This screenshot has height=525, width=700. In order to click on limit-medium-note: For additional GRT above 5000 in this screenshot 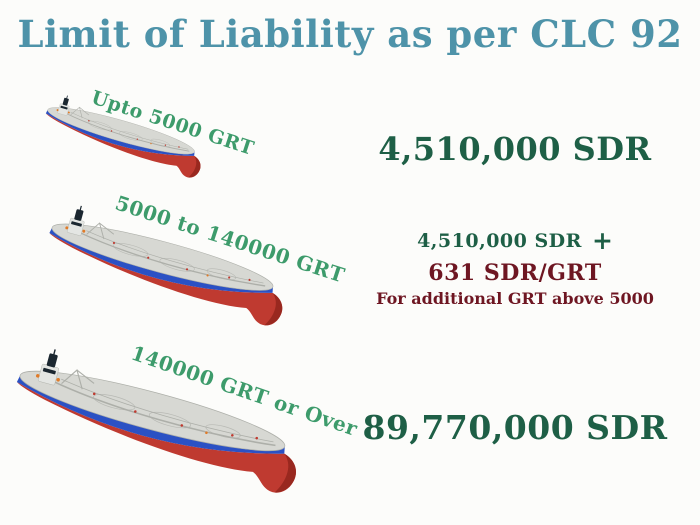, I will do `click(515, 298)`.